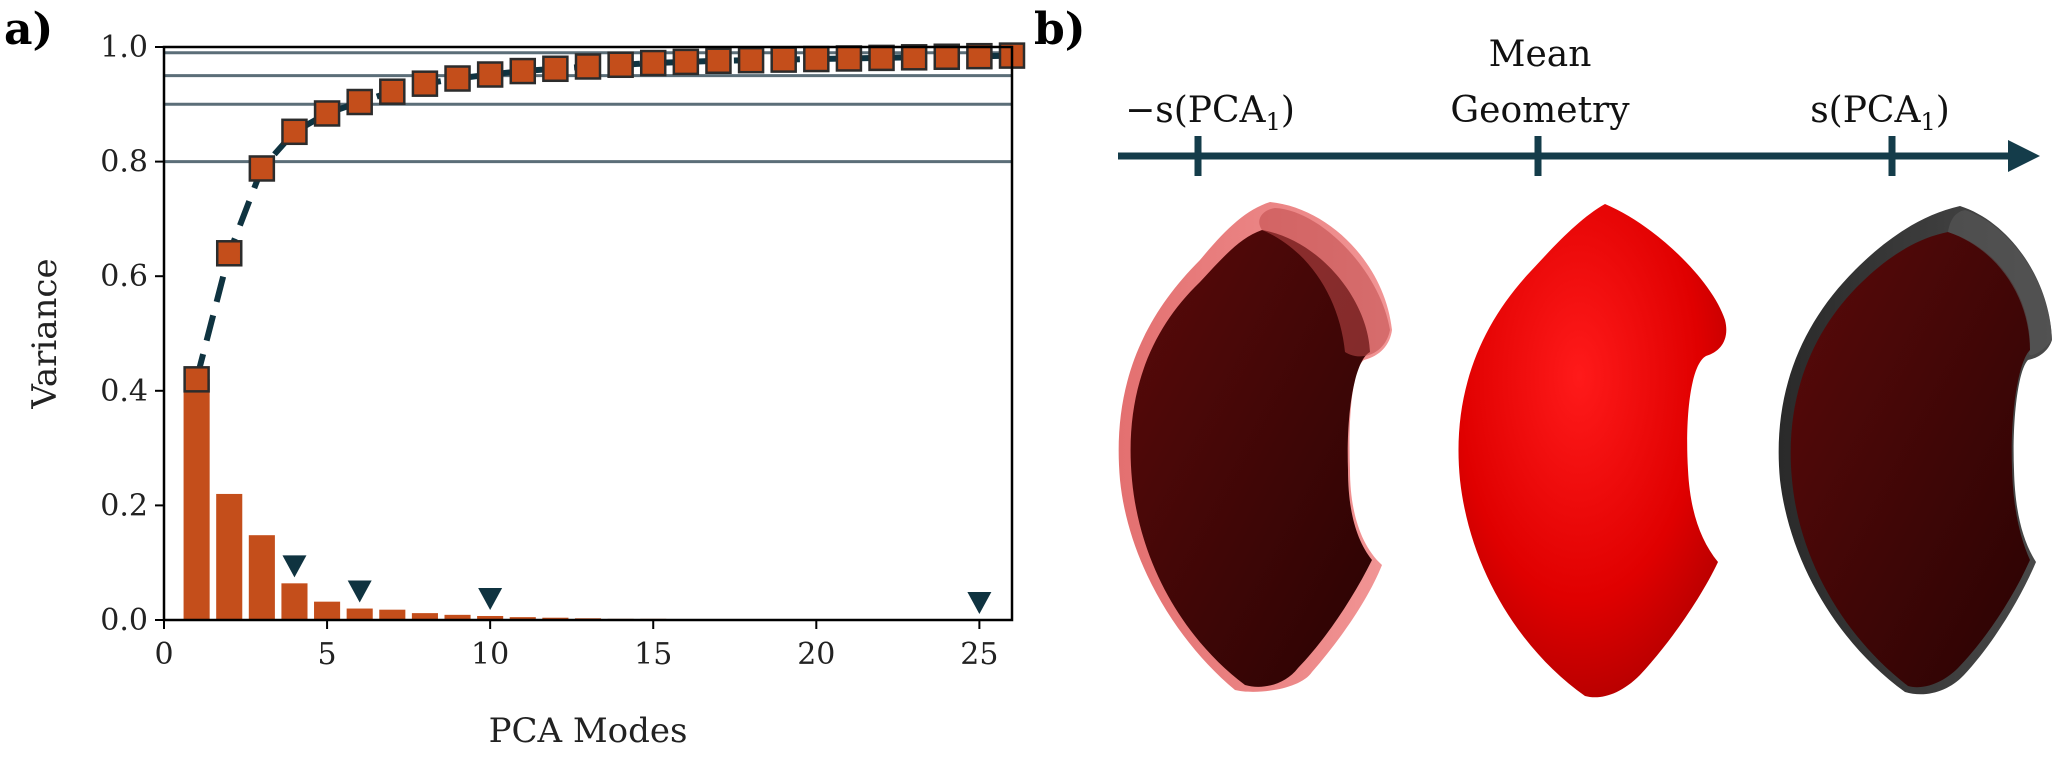  I want to click on shape-minus-pca1, so click(1255, 447).